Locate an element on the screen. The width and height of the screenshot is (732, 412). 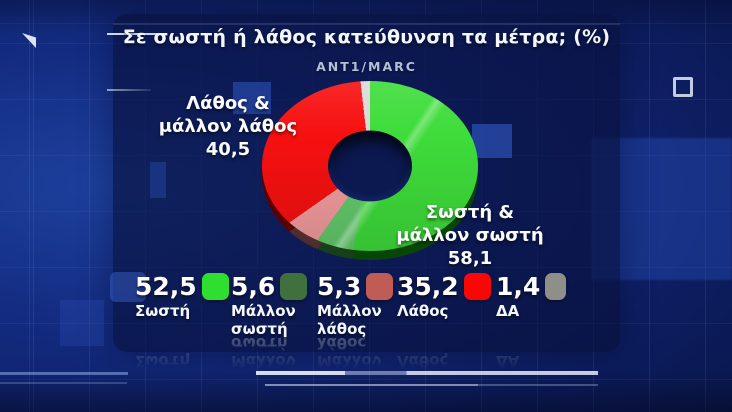
callout-label-line: Σωστή & is located at coordinates (470, 212).